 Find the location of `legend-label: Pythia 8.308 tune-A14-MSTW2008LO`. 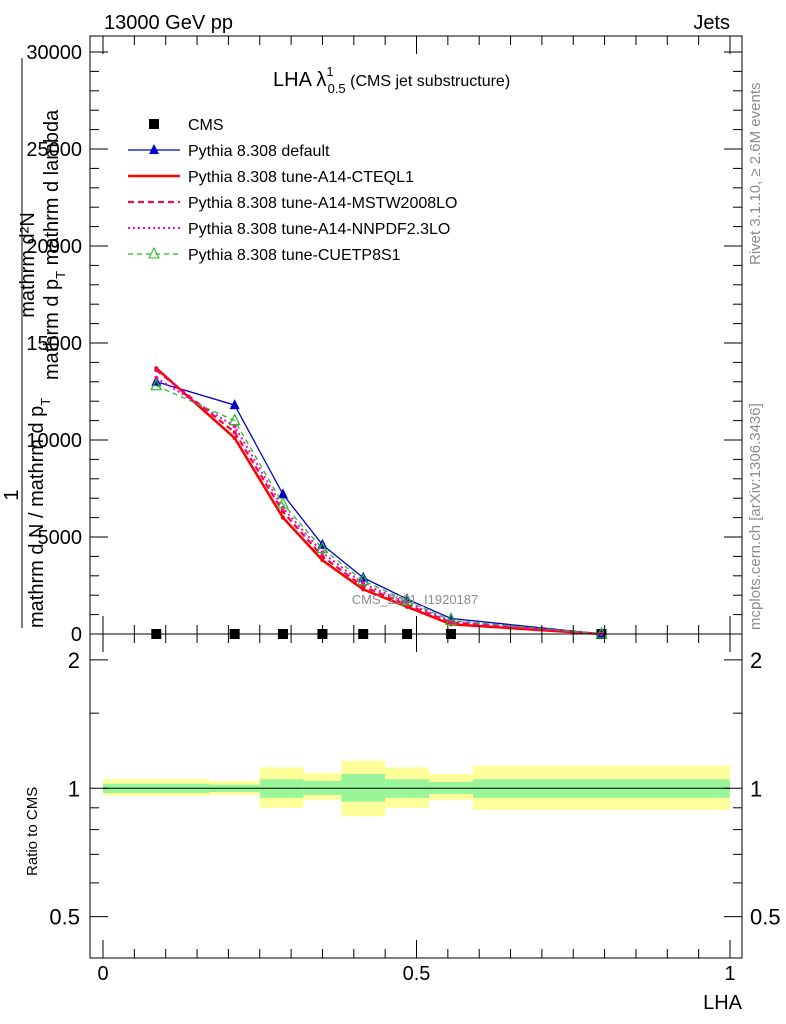

legend-label: Pythia 8.308 tune-A14-MSTW2008LO is located at coordinates (322, 203).